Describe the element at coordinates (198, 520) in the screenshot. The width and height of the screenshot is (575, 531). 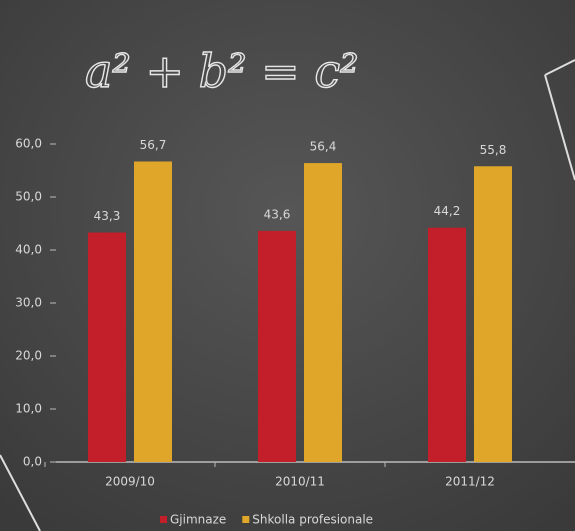
I see `legend-label: Gjimnaze` at that location.